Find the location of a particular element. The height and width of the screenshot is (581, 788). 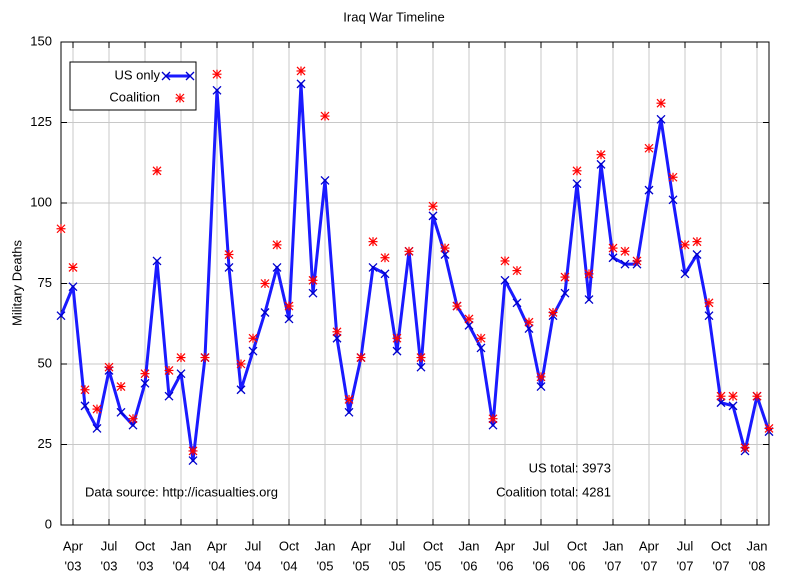

y-tick-label: 75 is located at coordinates (45, 282).